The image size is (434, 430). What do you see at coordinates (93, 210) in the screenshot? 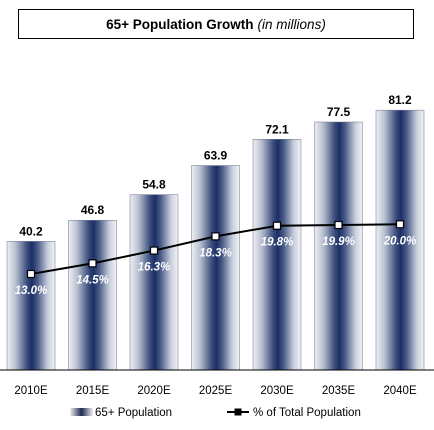
I see `bar-value-label: 46.8` at bounding box center [93, 210].